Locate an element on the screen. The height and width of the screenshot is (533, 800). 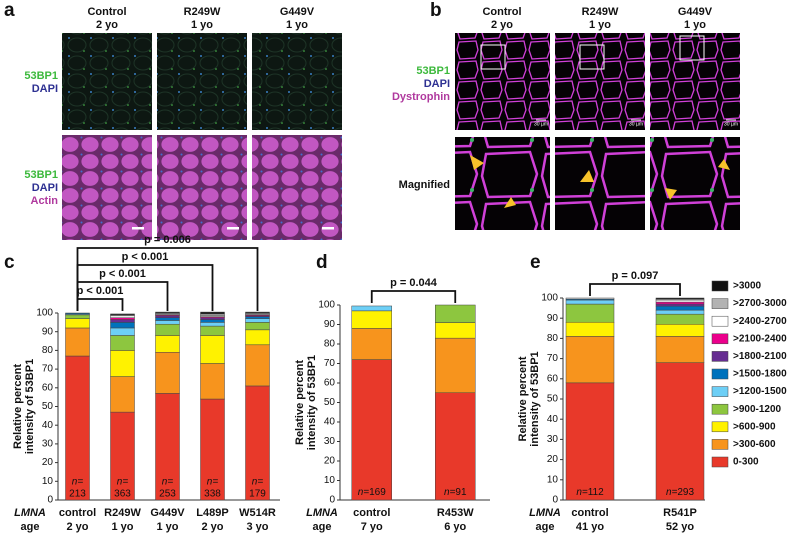
legend-label: >600-900 is located at coordinates (754, 426).